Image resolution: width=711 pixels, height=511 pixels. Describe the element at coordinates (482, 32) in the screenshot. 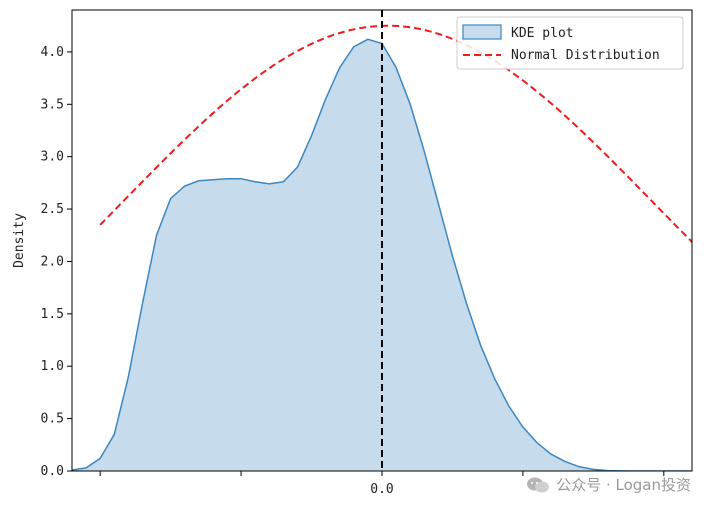

I see `legend-swatch-kde` at that location.